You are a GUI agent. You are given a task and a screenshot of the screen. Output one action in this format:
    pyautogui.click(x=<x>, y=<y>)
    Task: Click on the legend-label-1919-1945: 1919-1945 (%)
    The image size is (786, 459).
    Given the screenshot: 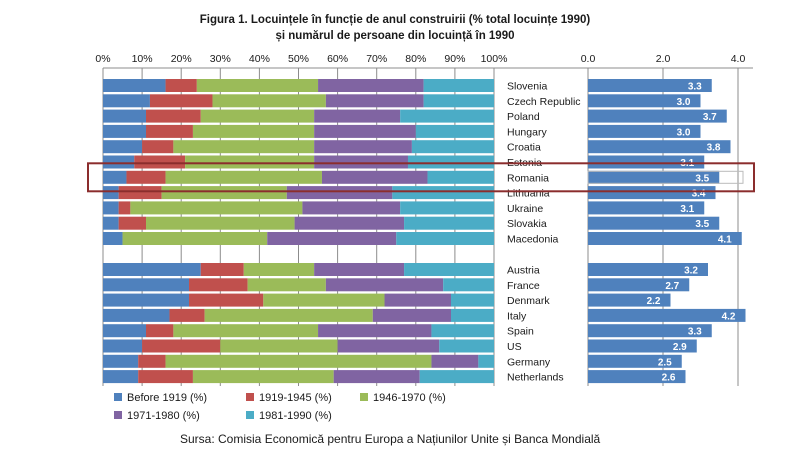 What is the action you would take?
    pyautogui.click(x=295, y=398)
    